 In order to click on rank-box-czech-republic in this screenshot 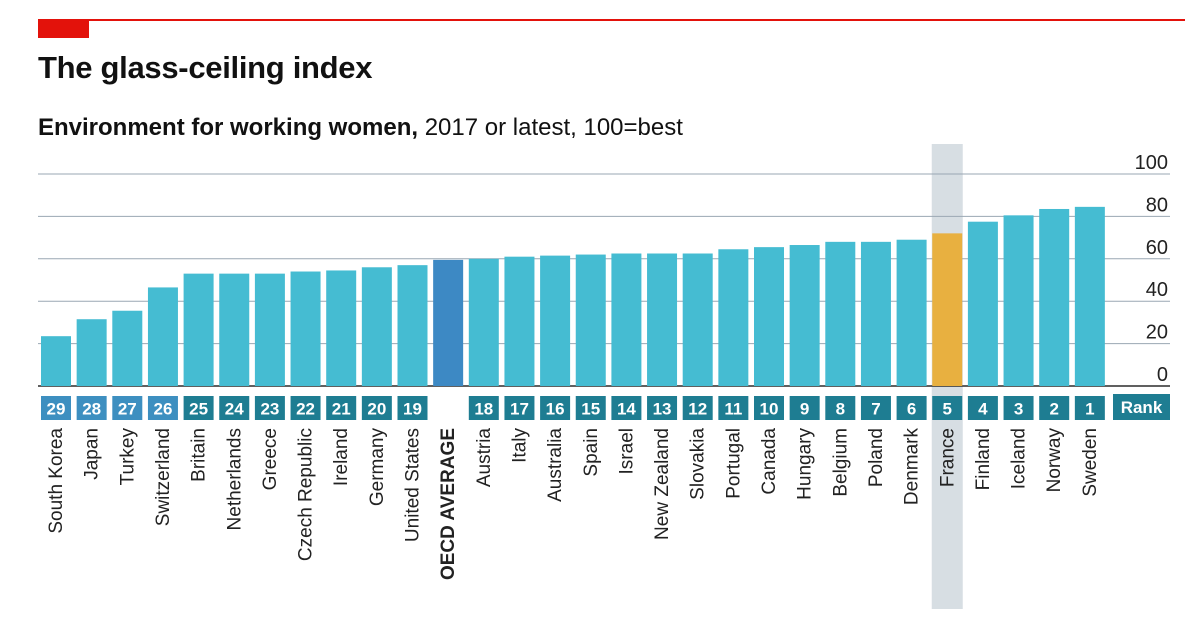, I will do `click(305, 408)`.